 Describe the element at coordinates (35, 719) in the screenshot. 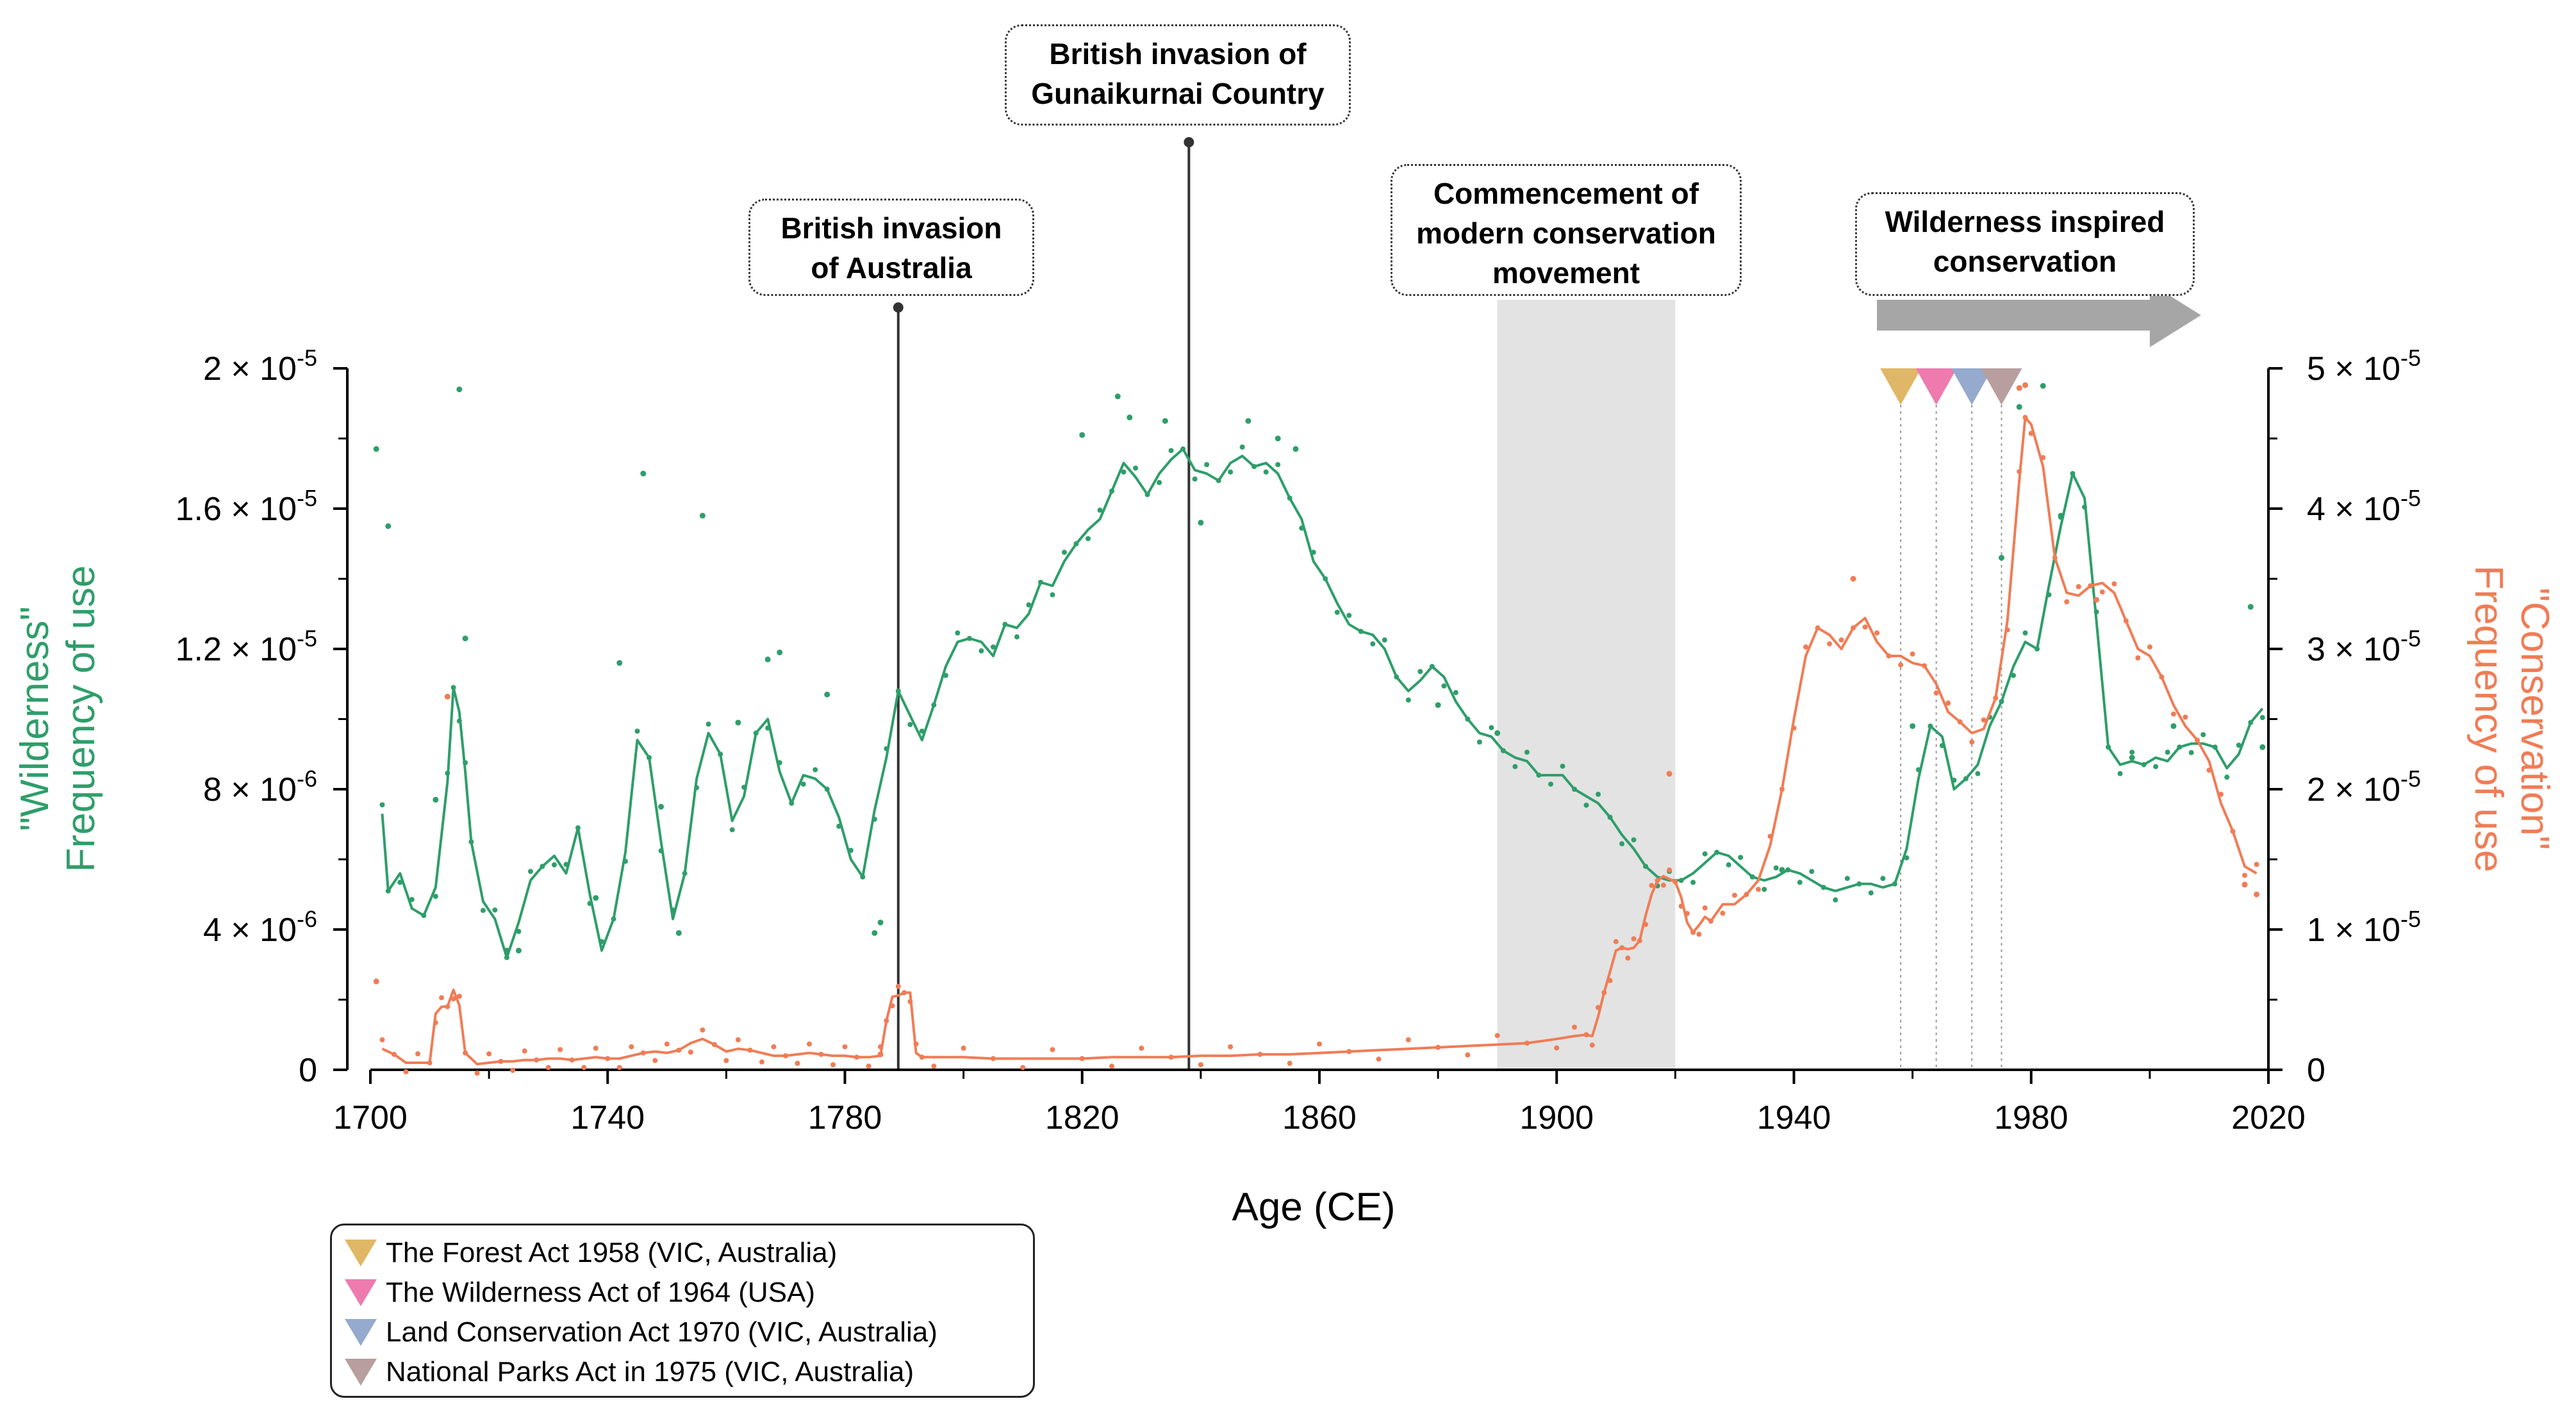

I see `y-left-title-line1: "Wilderness"` at that location.